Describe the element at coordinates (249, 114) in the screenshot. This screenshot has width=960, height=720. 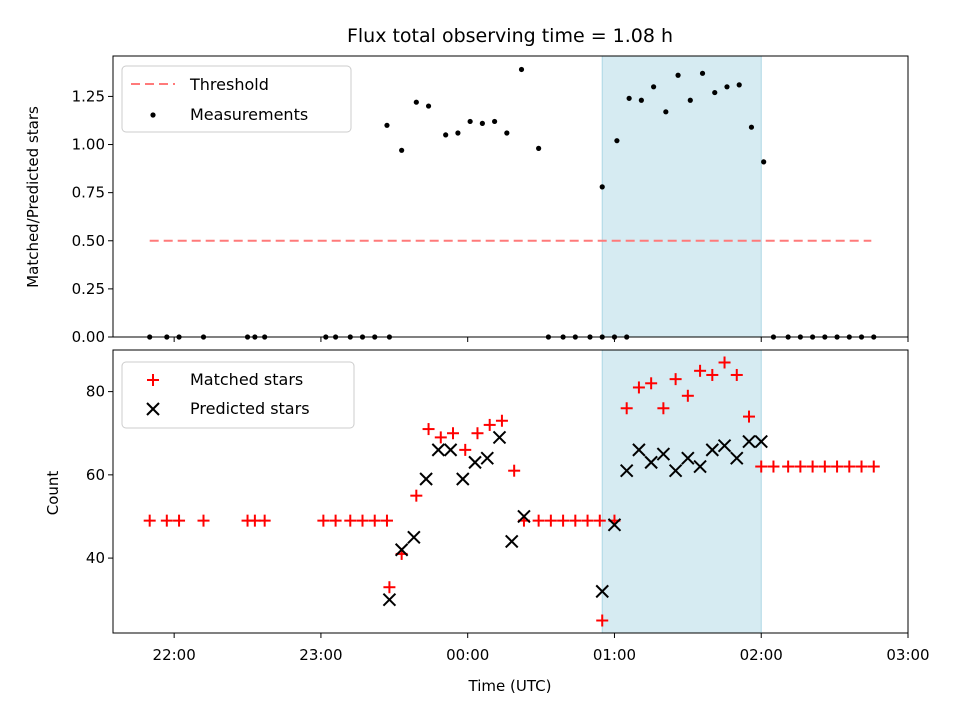
I see `legend-measurements-label: Measurements` at that location.